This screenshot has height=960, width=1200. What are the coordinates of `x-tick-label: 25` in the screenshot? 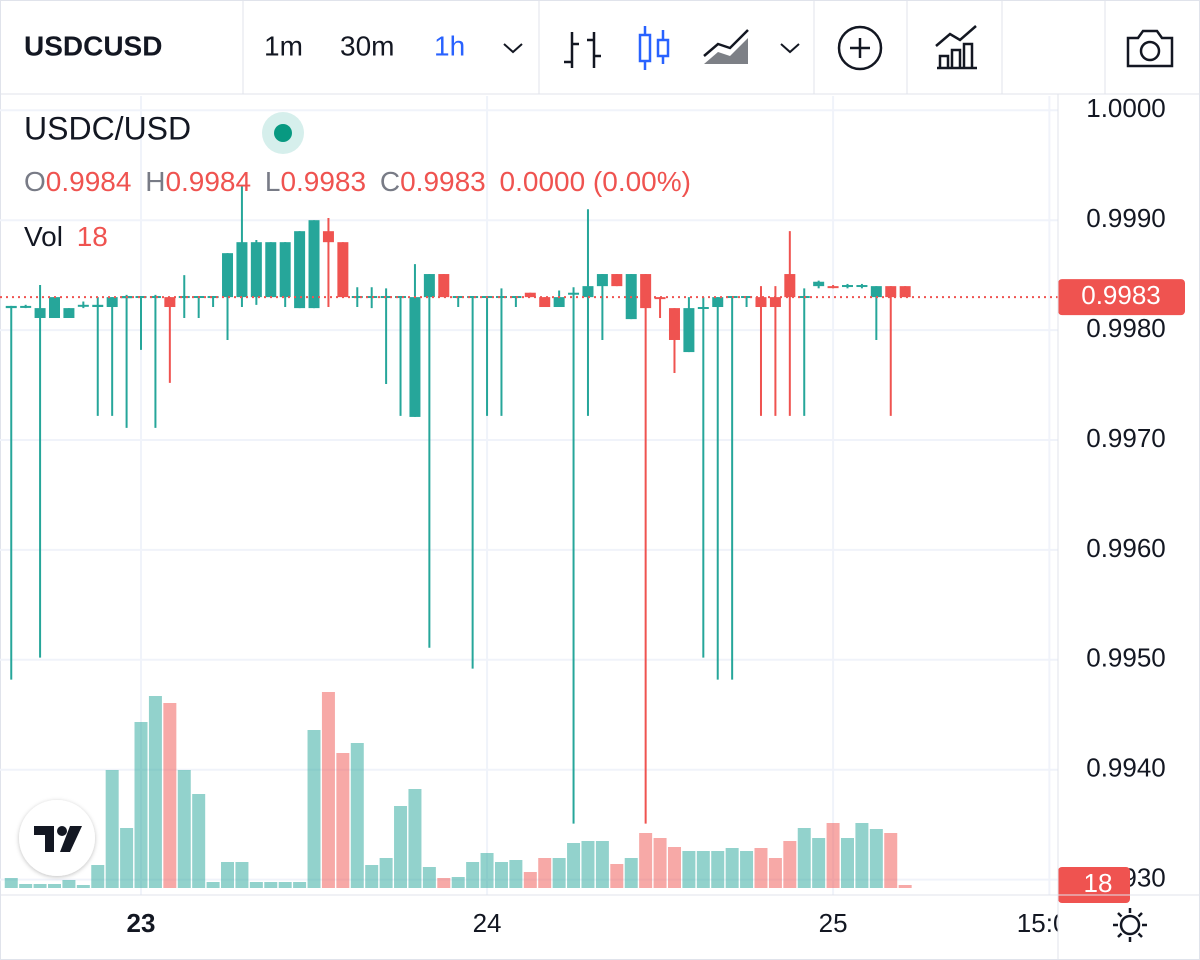 It's located at (833, 923).